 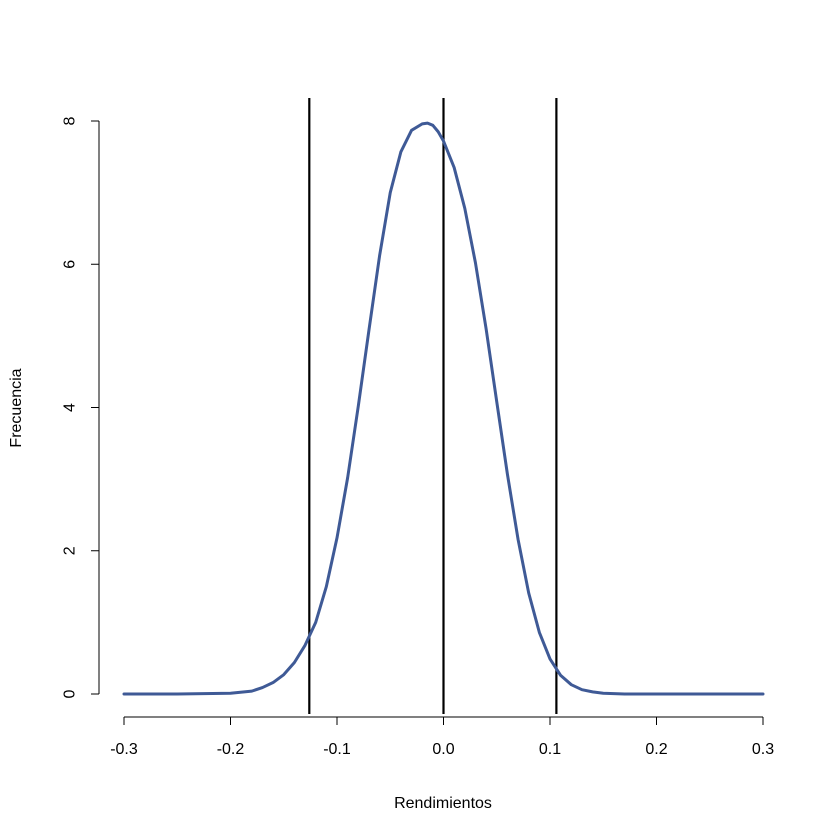 I want to click on x-axis-title: Rendimientos, so click(x=443, y=803).